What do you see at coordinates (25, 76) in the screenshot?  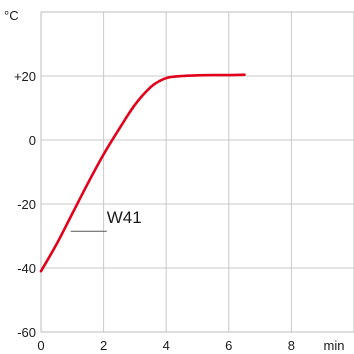 I see `y-tick-label: +20` at bounding box center [25, 76].